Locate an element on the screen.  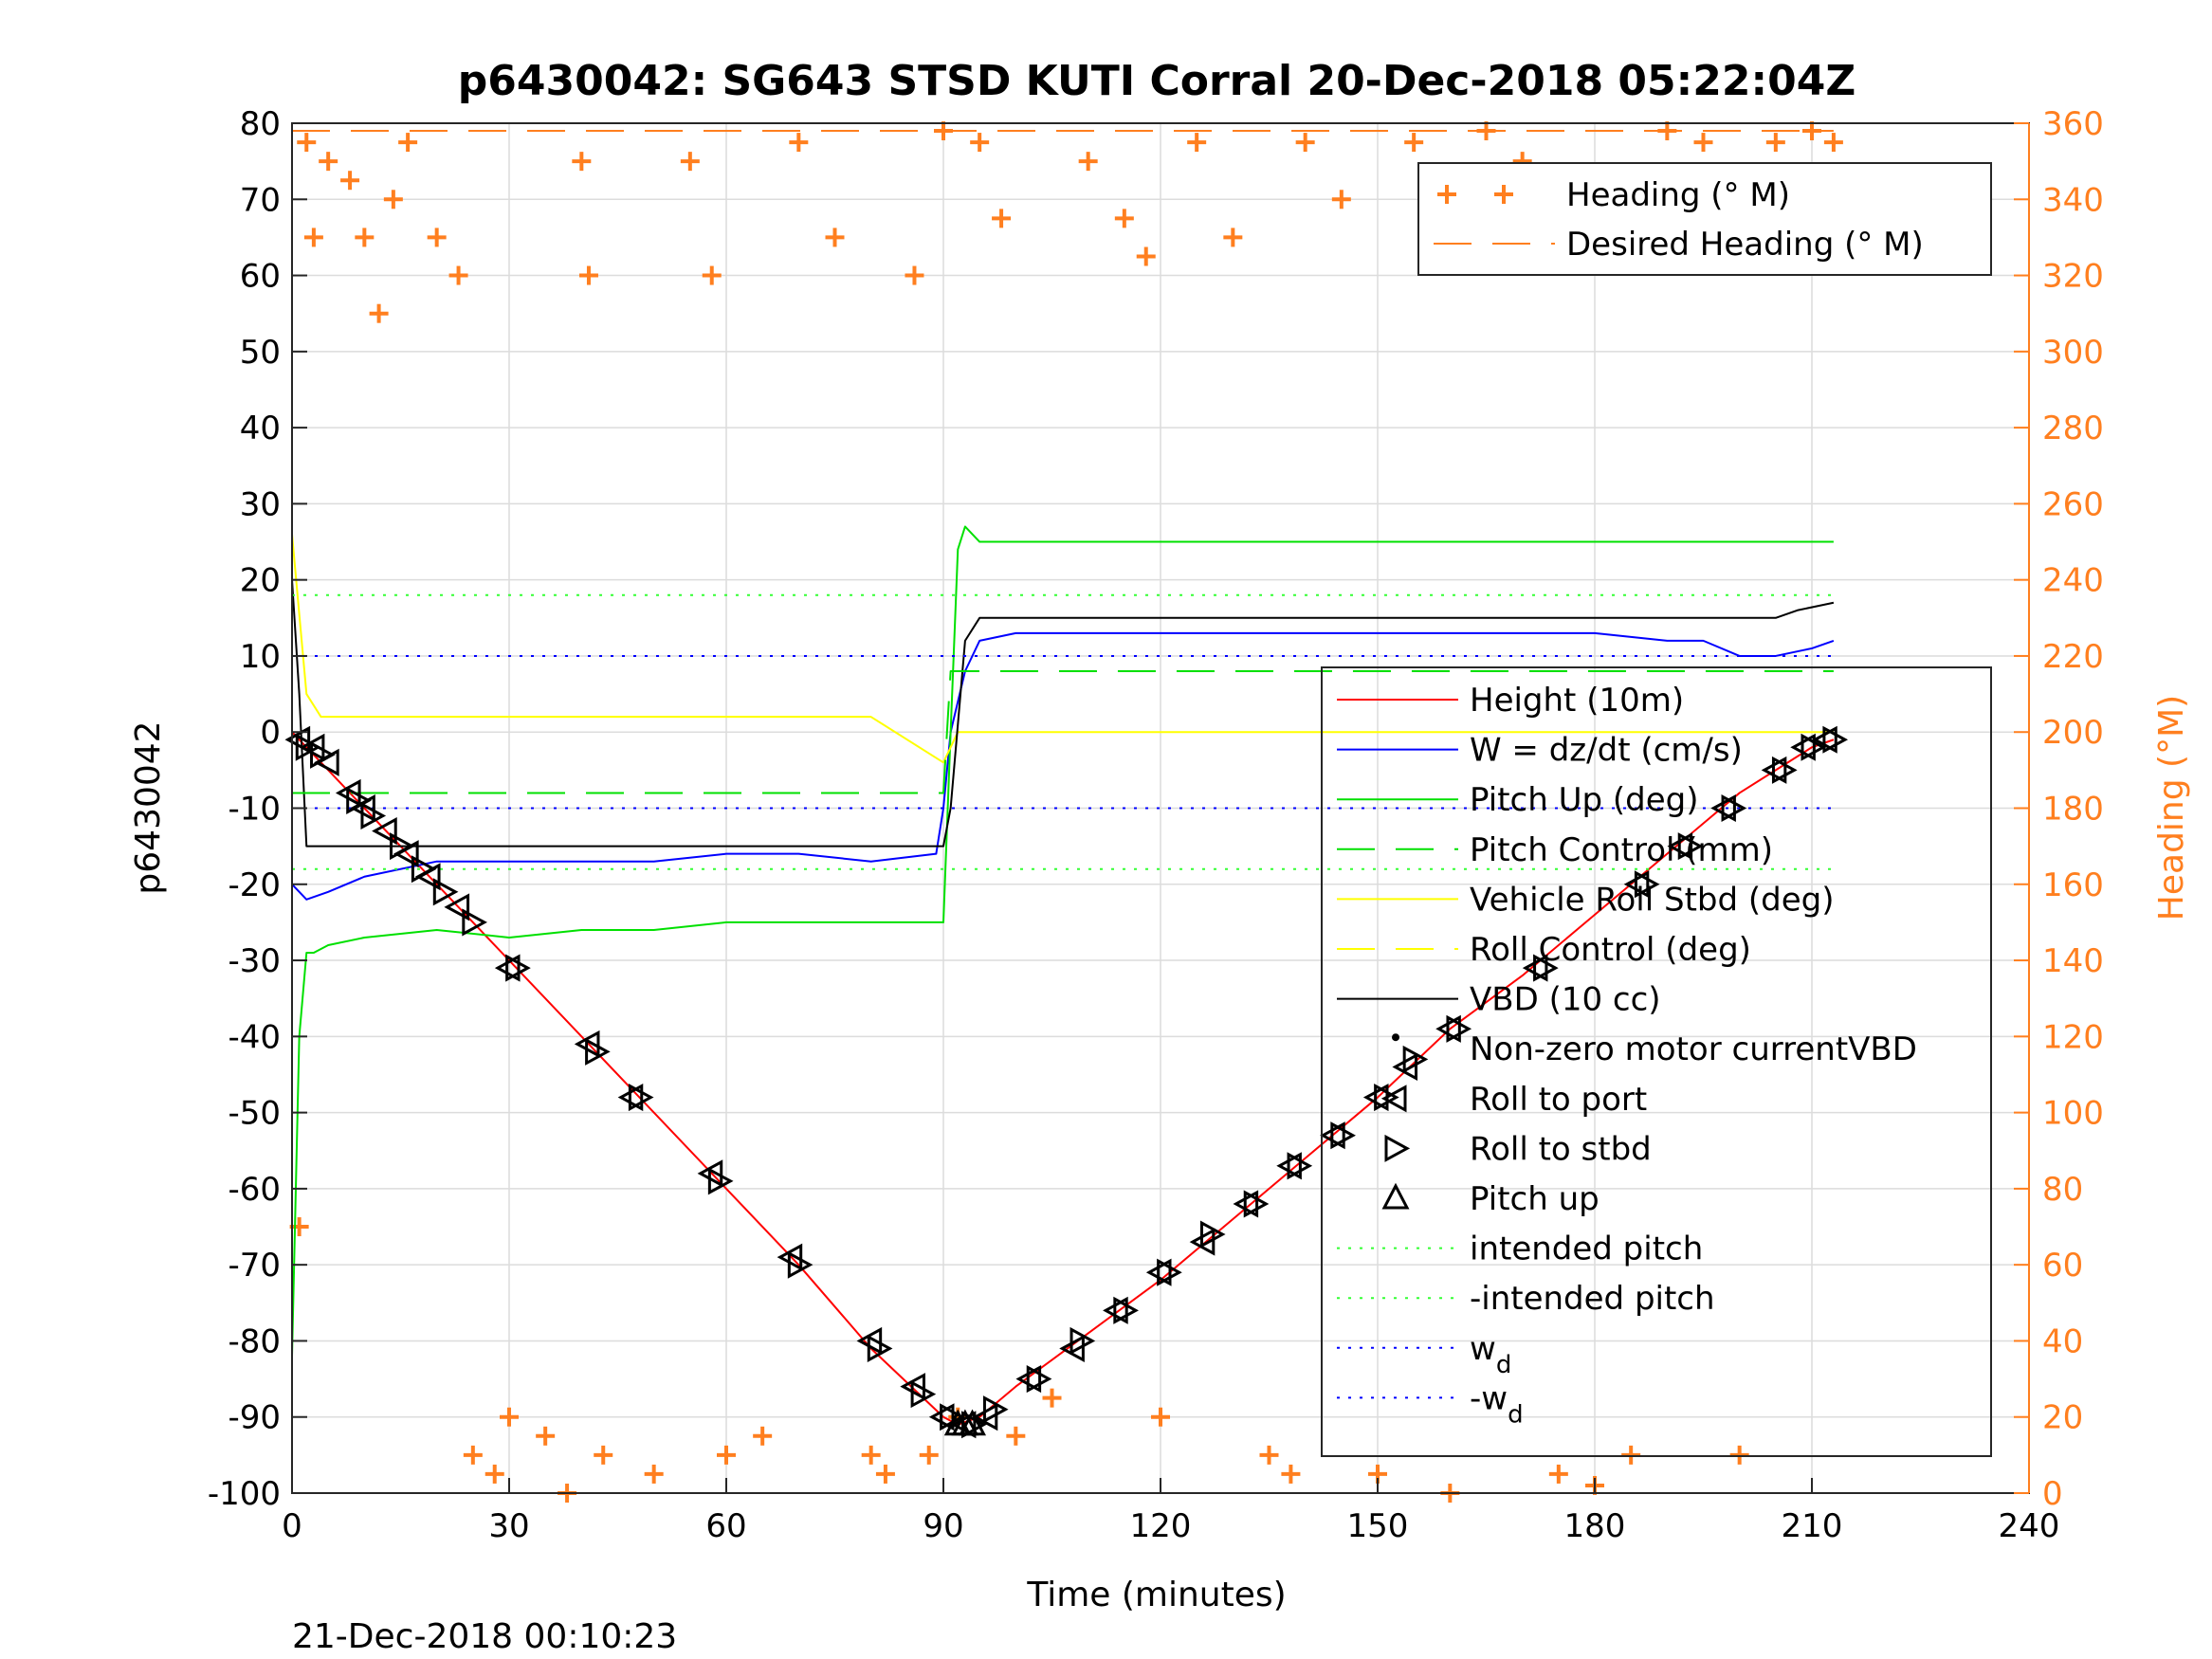
y-tick-label: -30 is located at coordinates (254, 961).